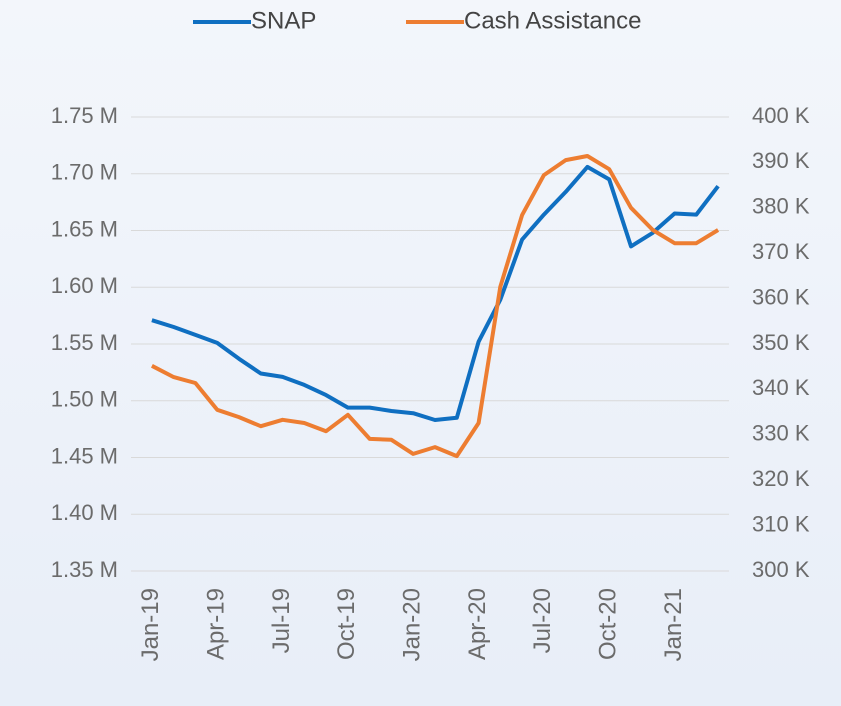 The width and height of the screenshot is (841, 706). What do you see at coordinates (84, 285) in the screenshot?
I see `y-tick-label: 1.60 M` at bounding box center [84, 285].